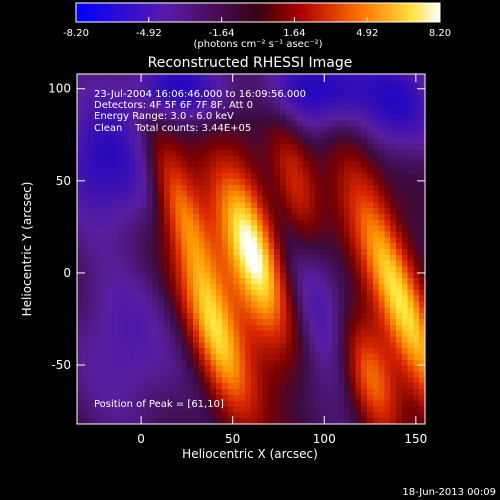 The height and width of the screenshot is (500, 500). Describe the element at coordinates (367, 33) in the screenshot. I see `colorbar-tick-label: 4.92` at that location.